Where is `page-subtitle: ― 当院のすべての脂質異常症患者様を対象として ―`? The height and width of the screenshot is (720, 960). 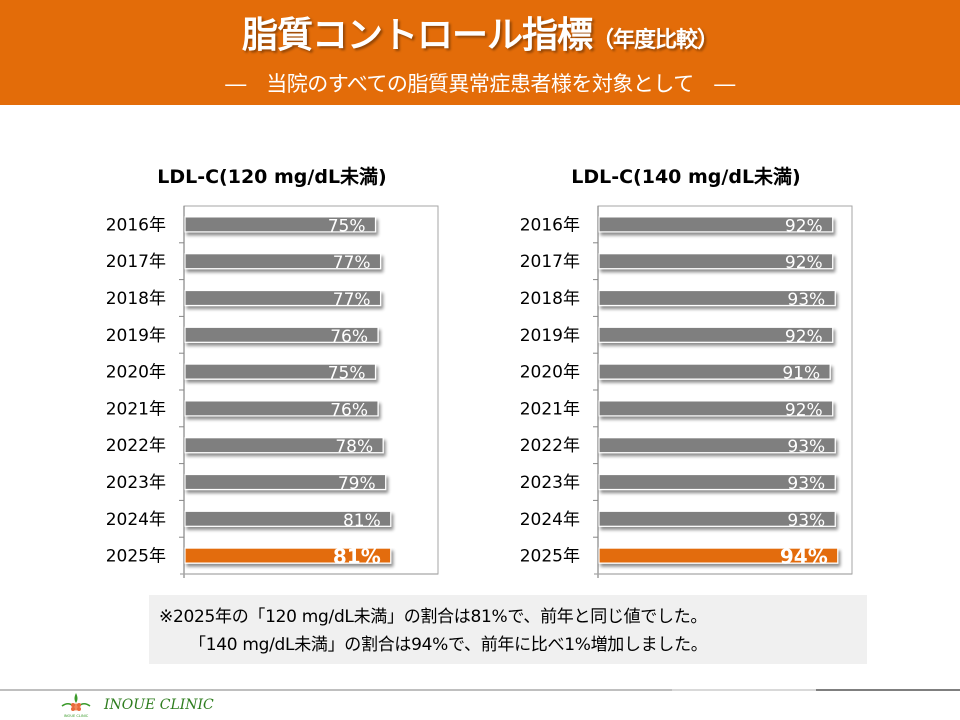
page-subtitle: ― 当院のすべての脂質異常症患者様を対象として ― is located at coordinates (480, 84).